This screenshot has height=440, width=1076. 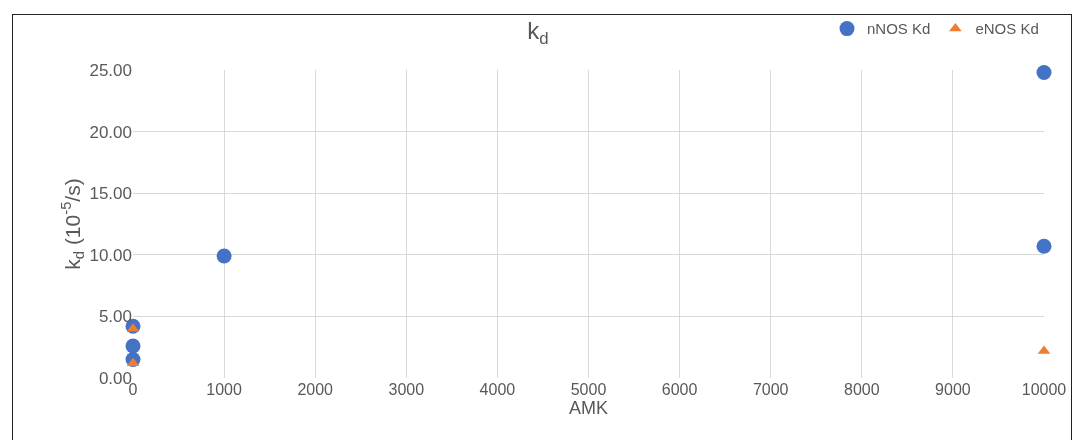 I want to click on x-tick-label: 4000, so click(x=497, y=389).